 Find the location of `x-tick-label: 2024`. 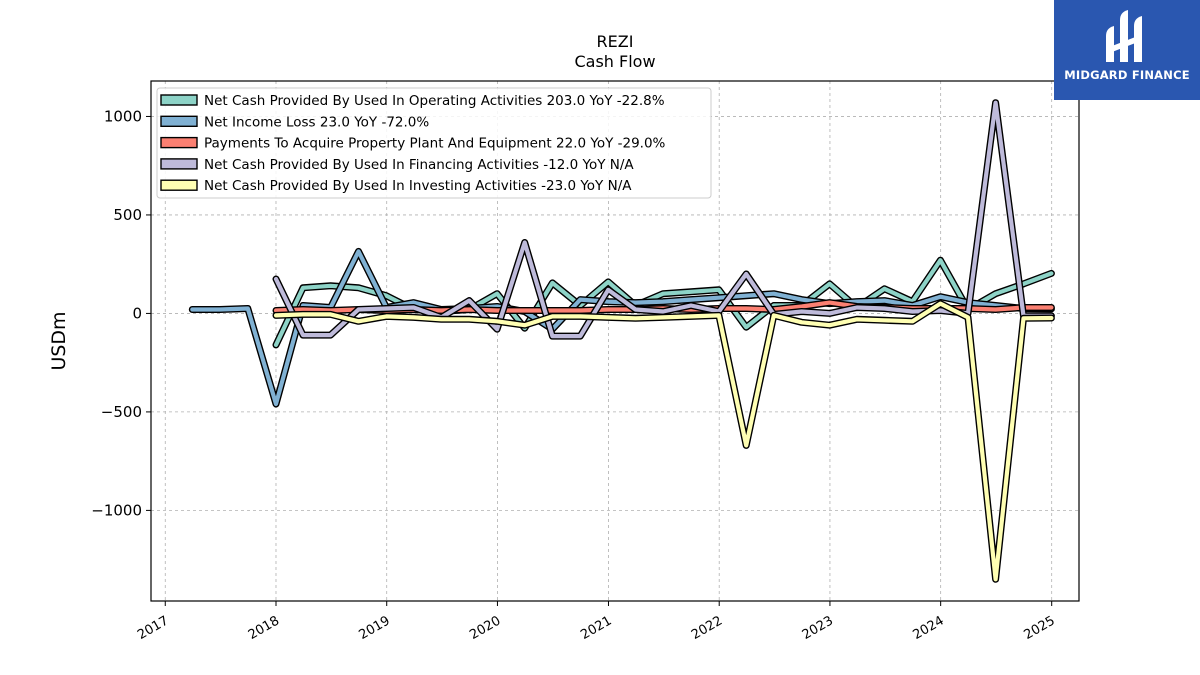

x-tick-label: 2024 is located at coordinates (929, 628).